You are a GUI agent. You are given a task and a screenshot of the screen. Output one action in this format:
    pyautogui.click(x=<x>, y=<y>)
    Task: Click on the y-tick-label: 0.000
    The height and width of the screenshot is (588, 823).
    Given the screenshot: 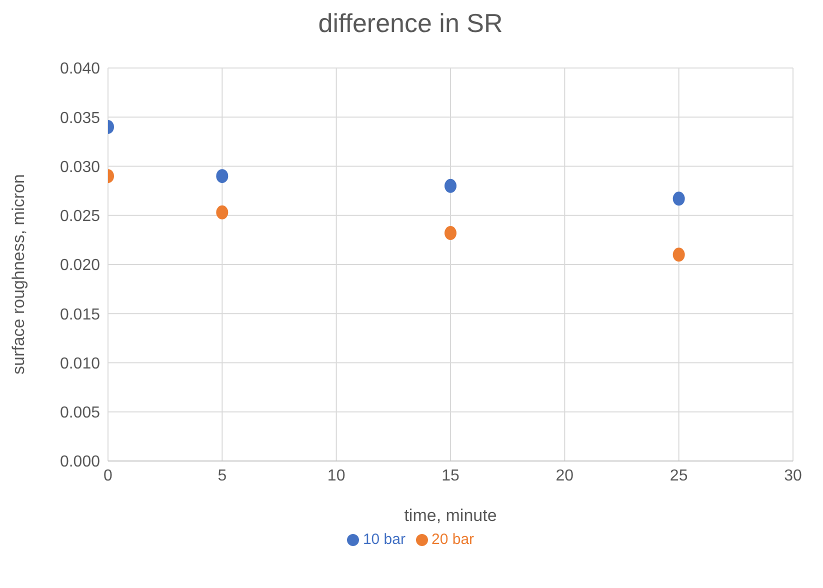 What is the action you would take?
    pyautogui.click(x=80, y=462)
    